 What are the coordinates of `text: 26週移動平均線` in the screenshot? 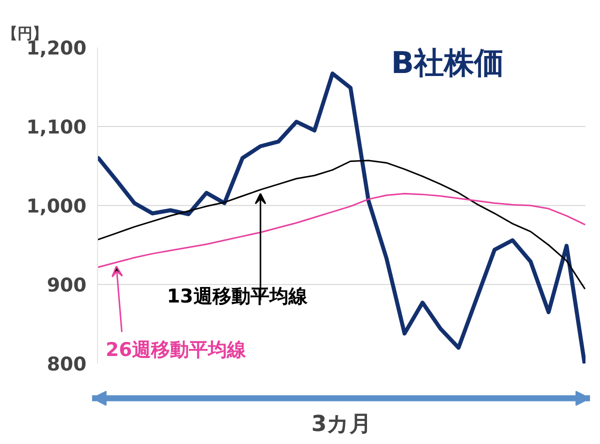 It's located at (177, 350).